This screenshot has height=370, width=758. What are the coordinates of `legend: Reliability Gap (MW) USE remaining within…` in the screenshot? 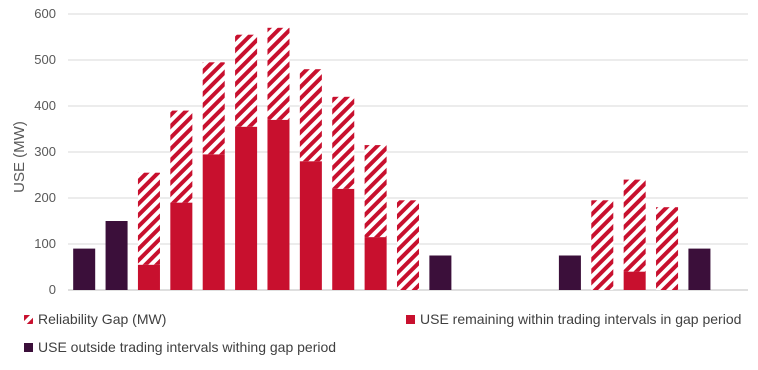 It's located at (382, 333).